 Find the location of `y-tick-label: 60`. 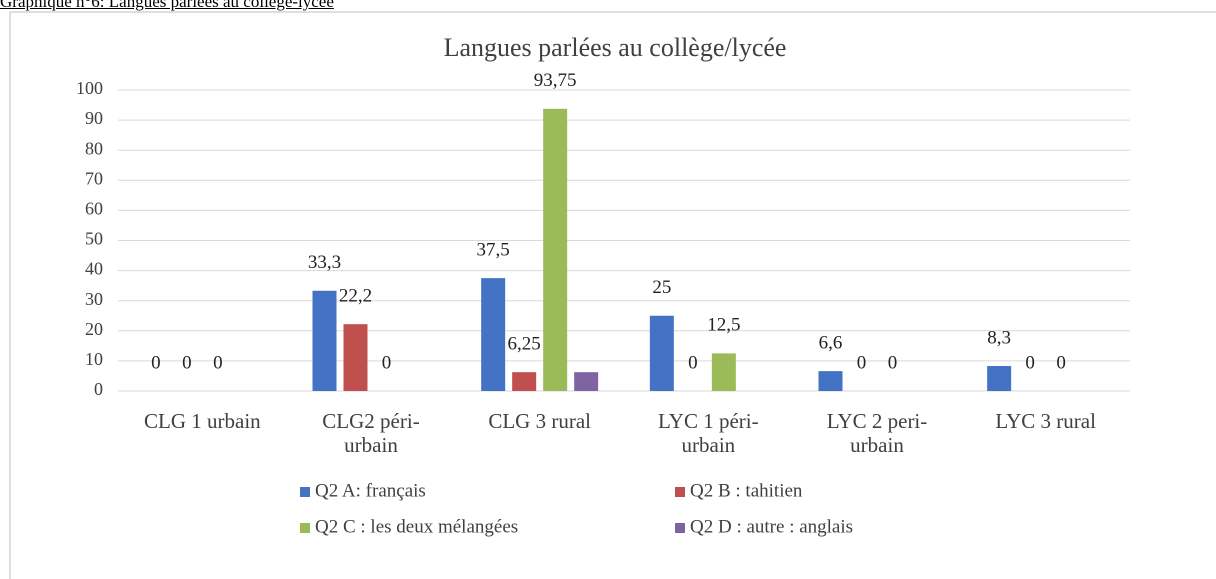

y-tick-label: 60 is located at coordinates (94, 209).